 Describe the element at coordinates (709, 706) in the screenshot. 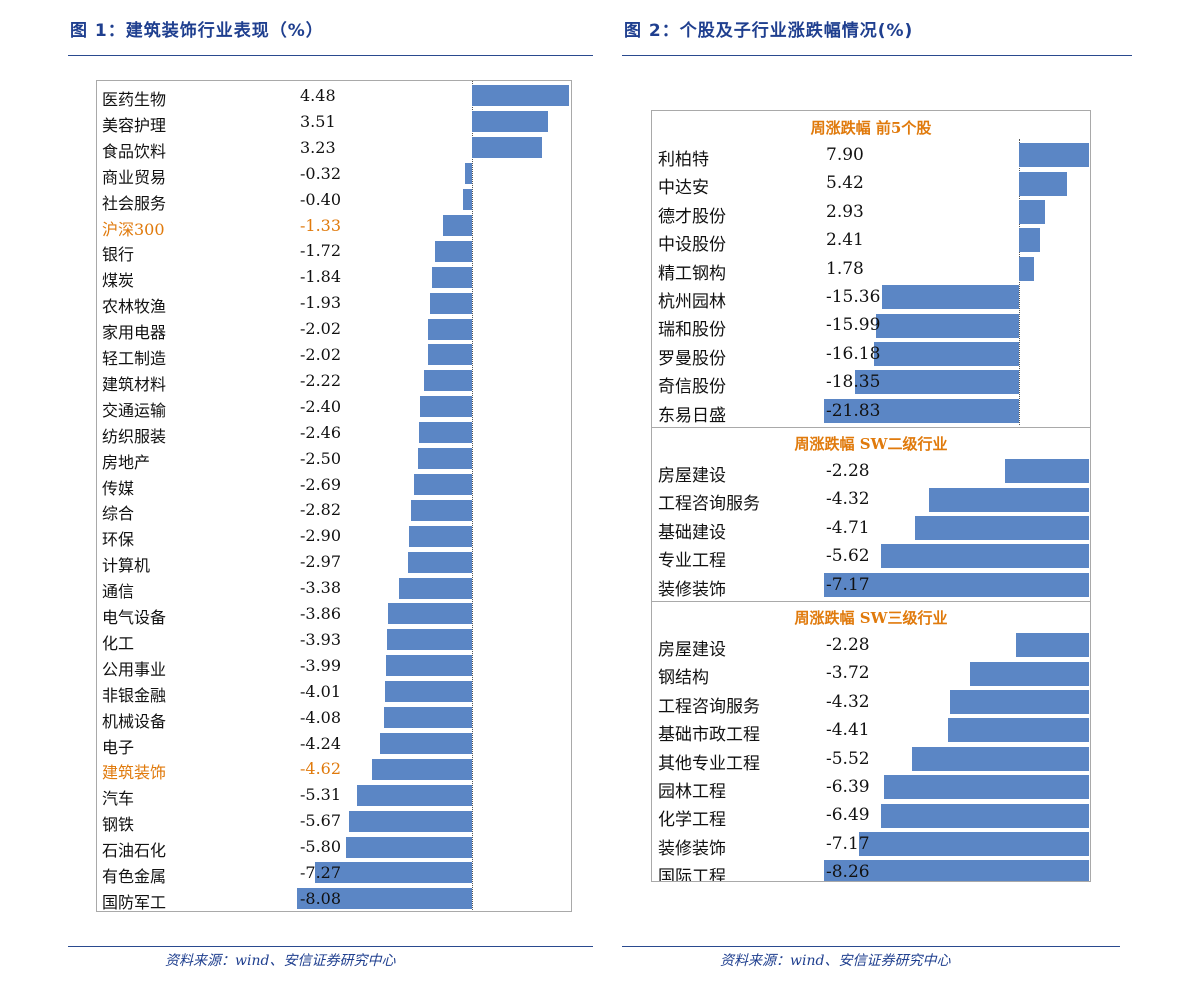

I see `figure2-category-label: 工程咨询服务` at that location.